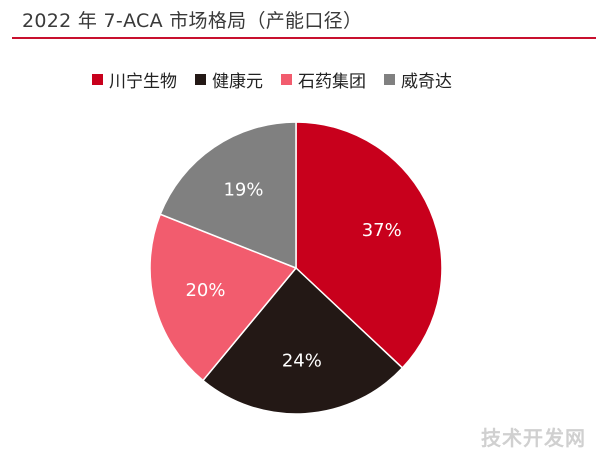 This screenshot has height=459, width=596. Describe the element at coordinates (243, 190) in the screenshot. I see `data-label: 19%` at that location.